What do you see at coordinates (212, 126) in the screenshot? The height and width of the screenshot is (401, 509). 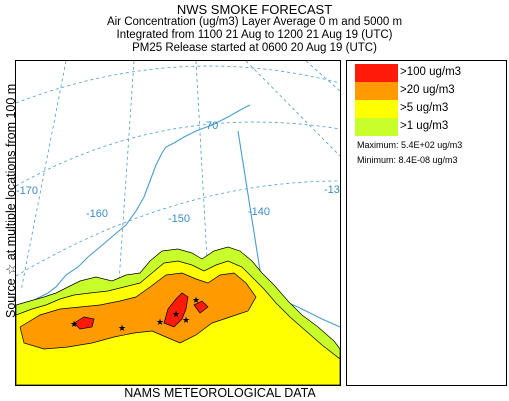 I see `latitude-label: 70` at bounding box center [212, 126].